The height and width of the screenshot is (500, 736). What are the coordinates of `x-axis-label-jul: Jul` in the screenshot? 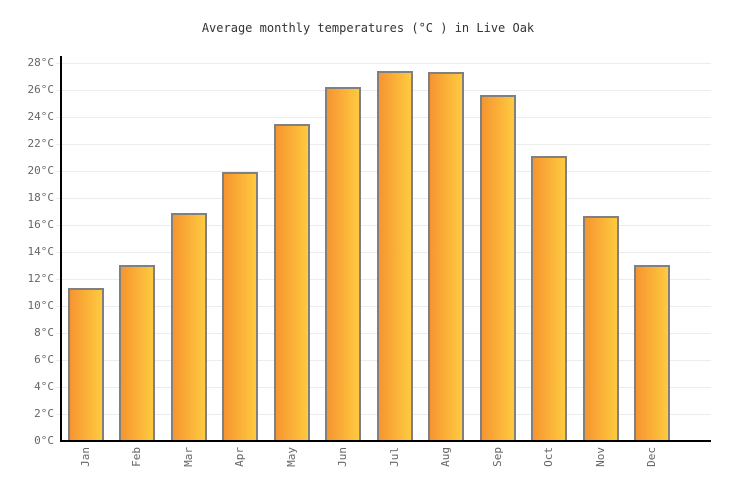 It's located at (394, 457).